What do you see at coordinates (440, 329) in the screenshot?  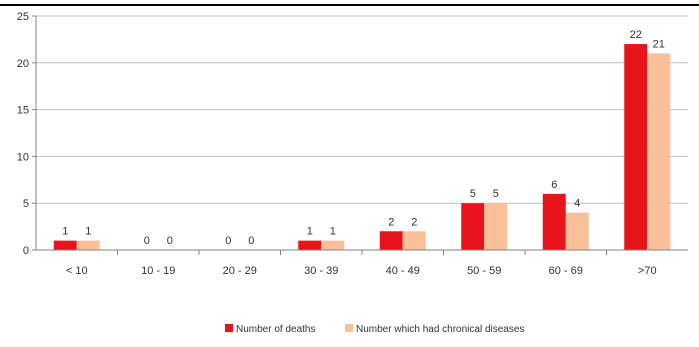 I see `legend-label: Number which had chronical diseases` at bounding box center [440, 329].